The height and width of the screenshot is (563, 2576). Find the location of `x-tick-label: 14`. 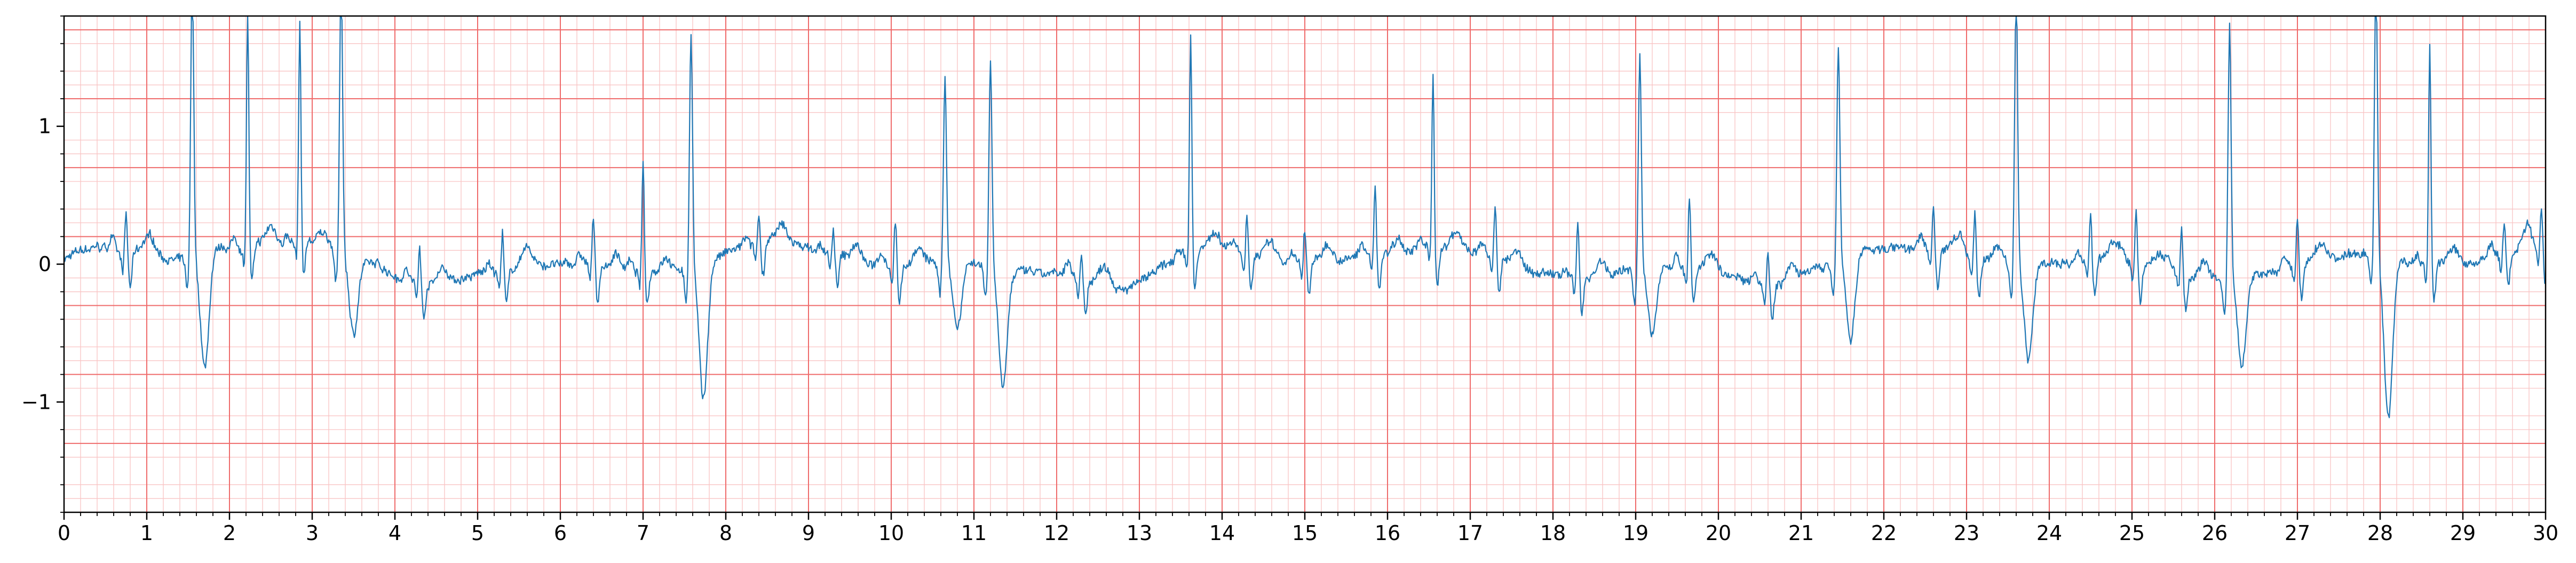

x-tick-label: 14 is located at coordinates (1222, 533).